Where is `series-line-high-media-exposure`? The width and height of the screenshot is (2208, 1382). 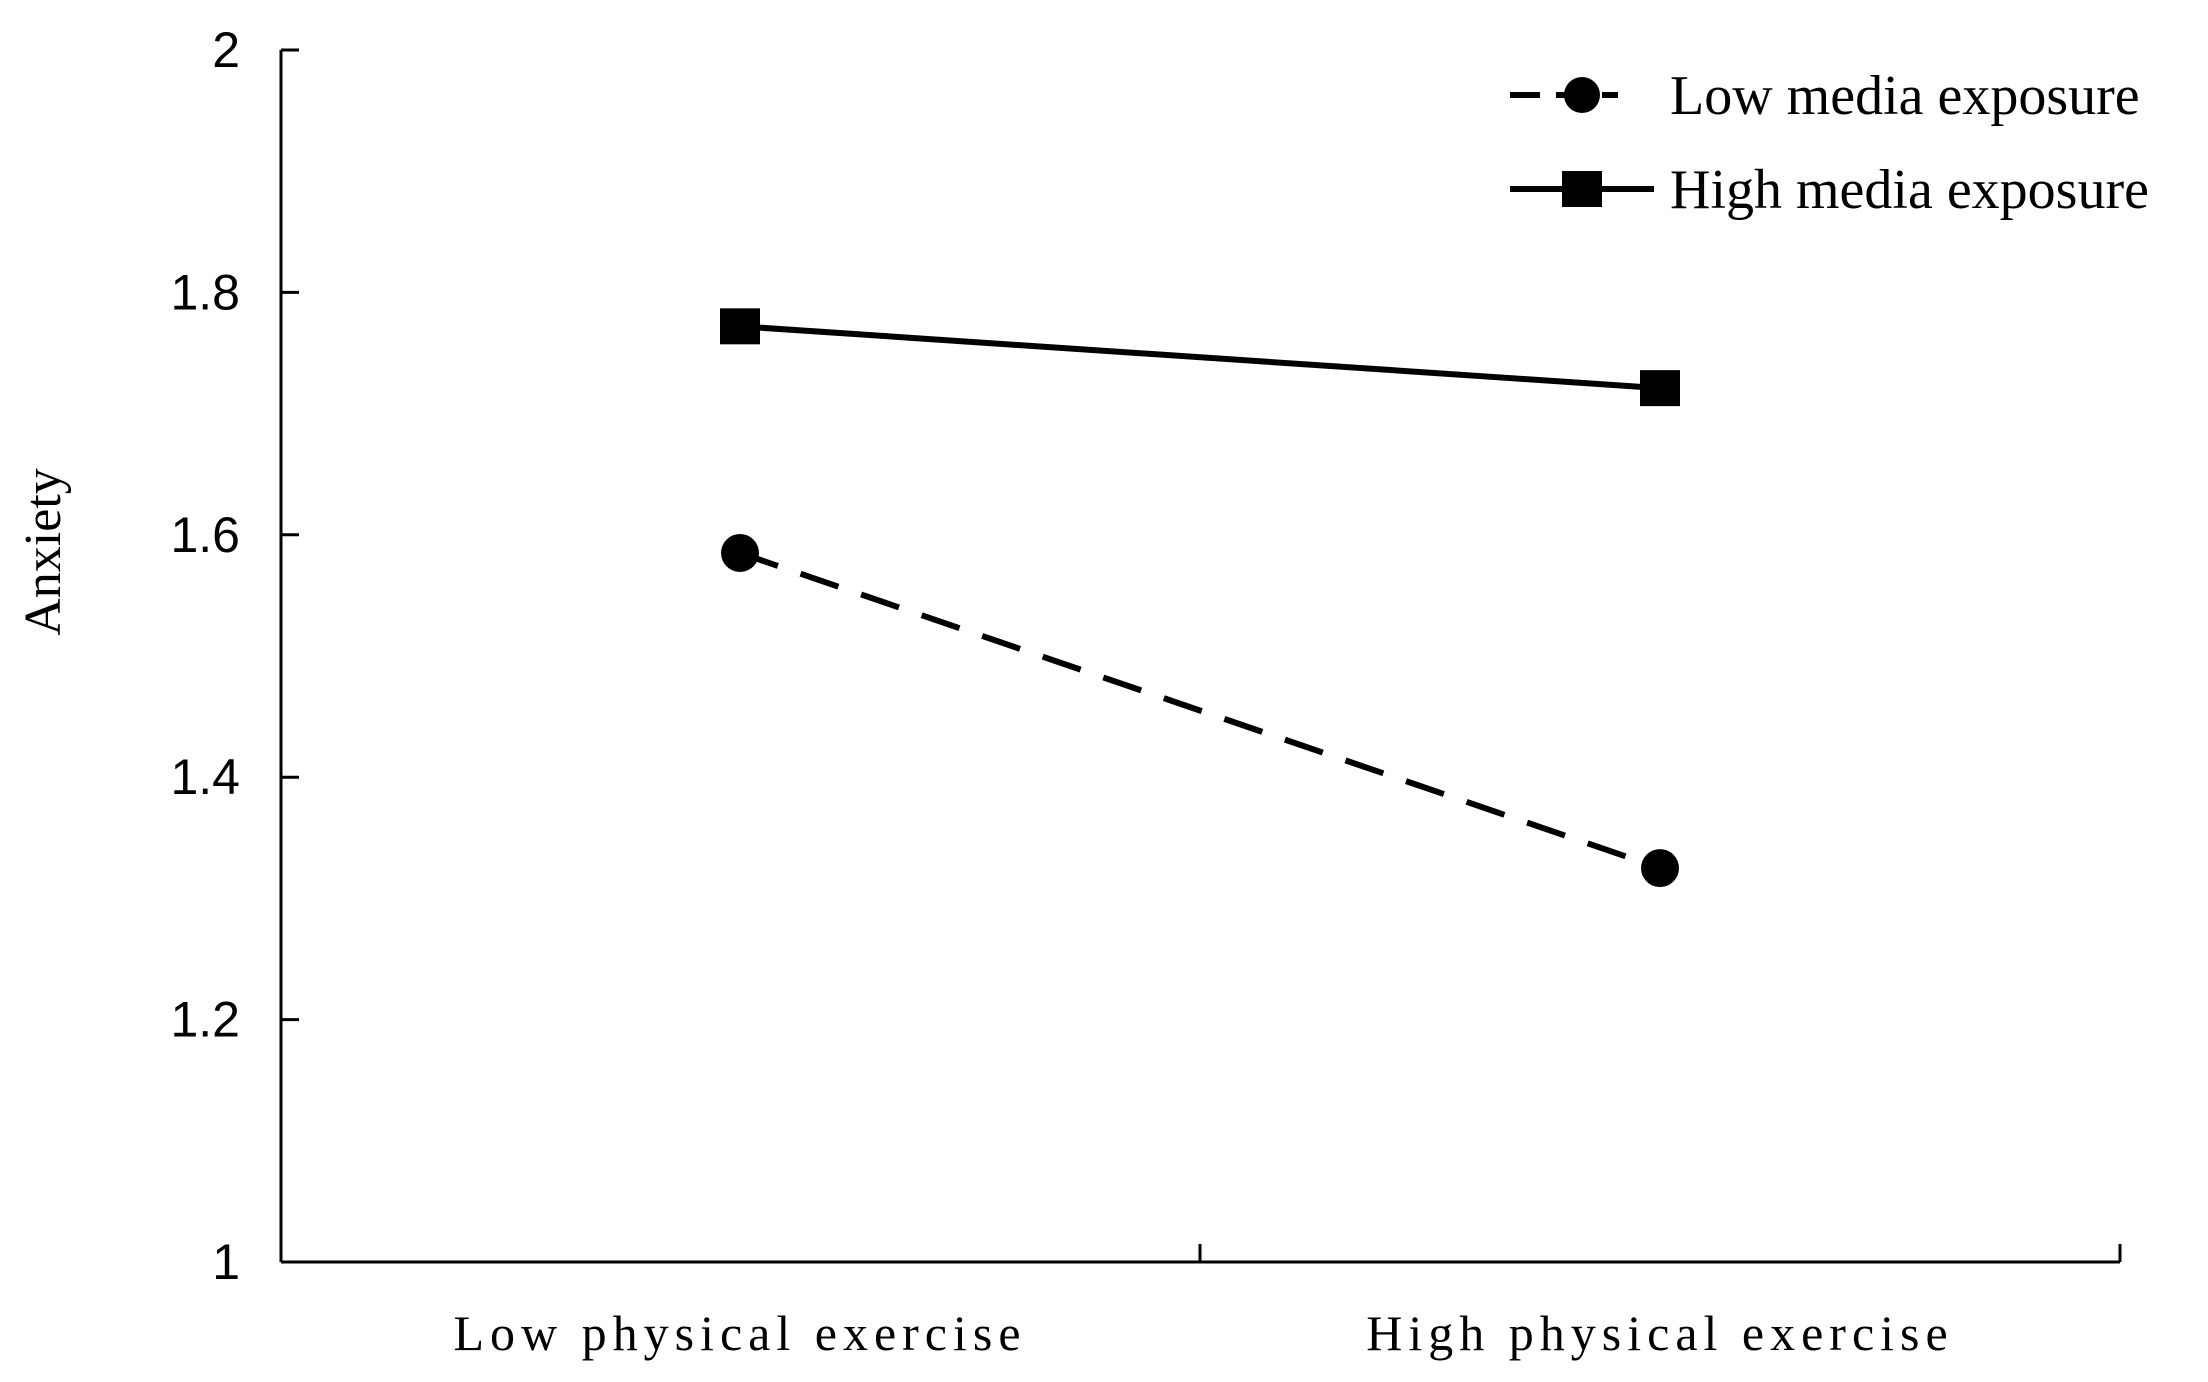
series-line-high-media-exposure is located at coordinates (1200, 357).